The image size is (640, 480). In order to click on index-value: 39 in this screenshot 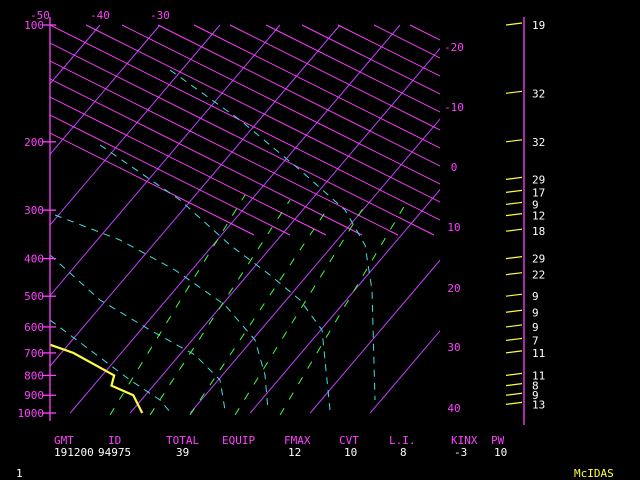, I will do `click(182, 452)`.